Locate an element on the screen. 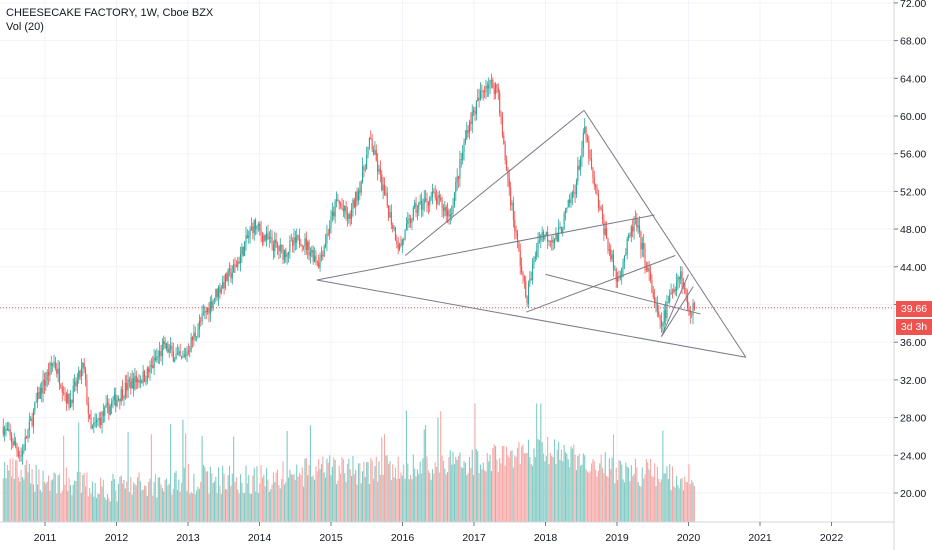 Image resolution: width=932 pixels, height=550 pixels. symbol-title: CHEESECAKE FACTORY, 1W, Cboe BZX is located at coordinates (110, 13).